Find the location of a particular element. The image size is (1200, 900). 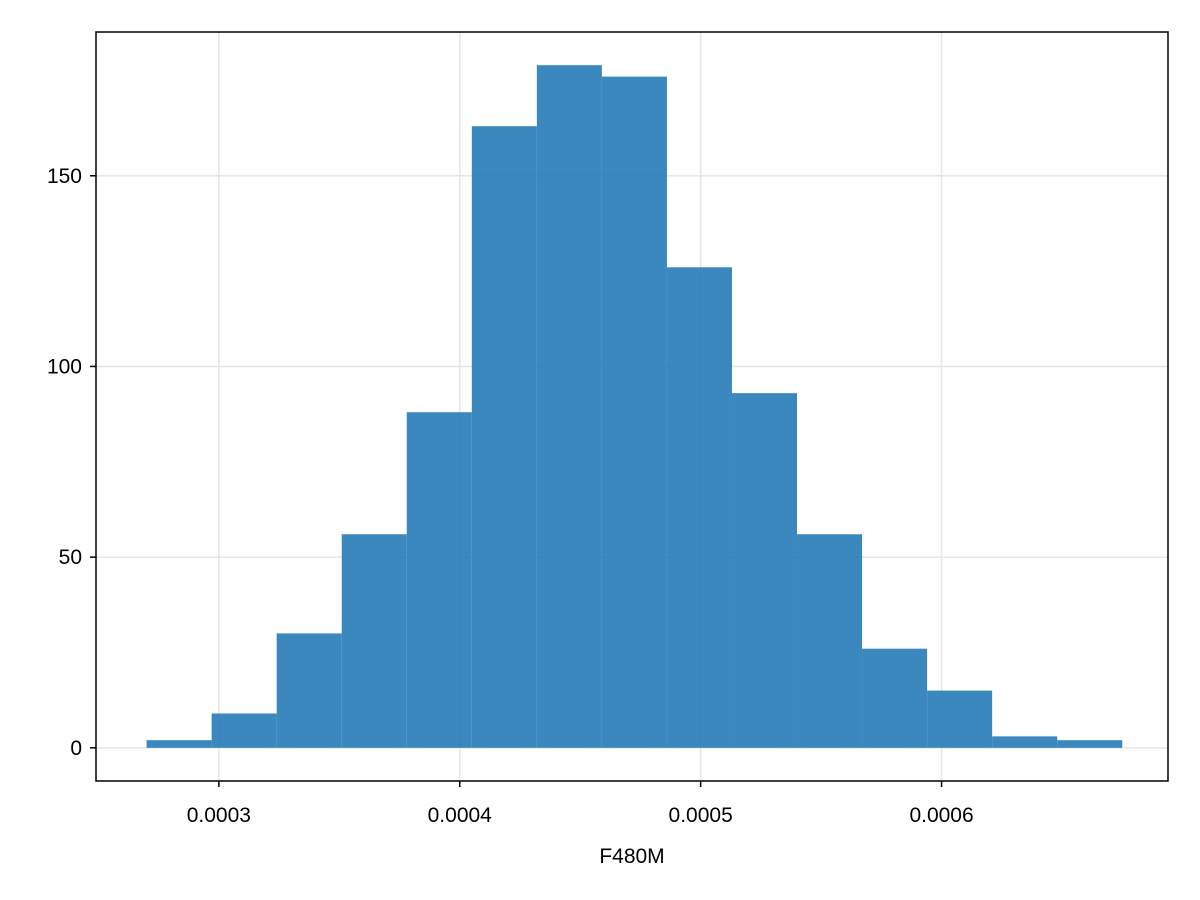

x-tick-label: 0.0005 is located at coordinates (701, 815).